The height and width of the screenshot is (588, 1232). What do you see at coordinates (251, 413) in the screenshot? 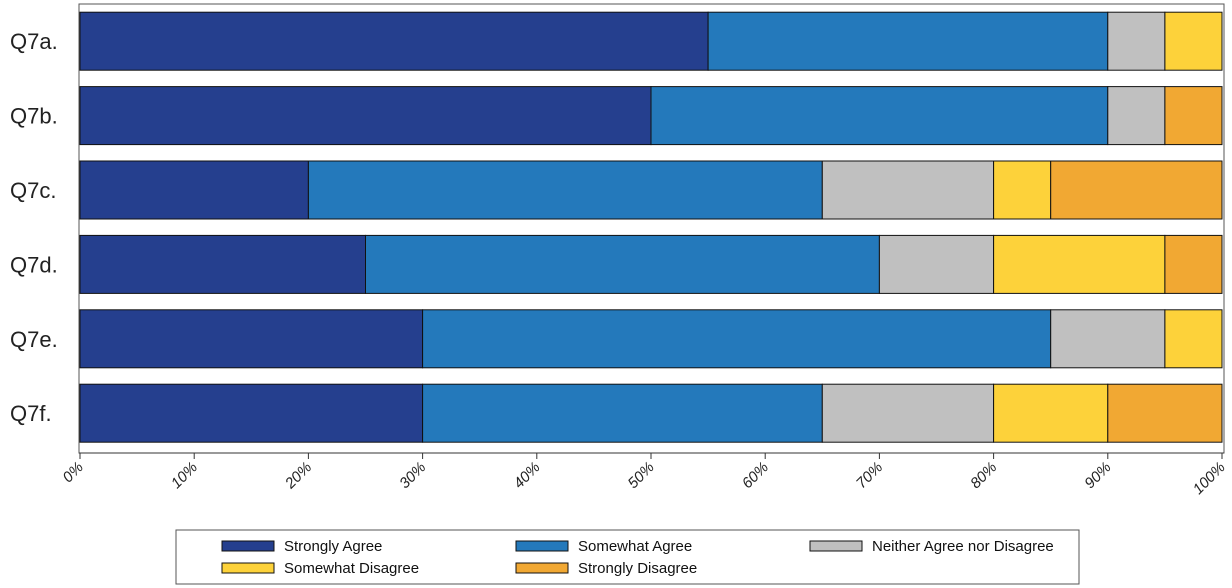
I see `bar-segment-q7f-s0` at bounding box center [251, 413].